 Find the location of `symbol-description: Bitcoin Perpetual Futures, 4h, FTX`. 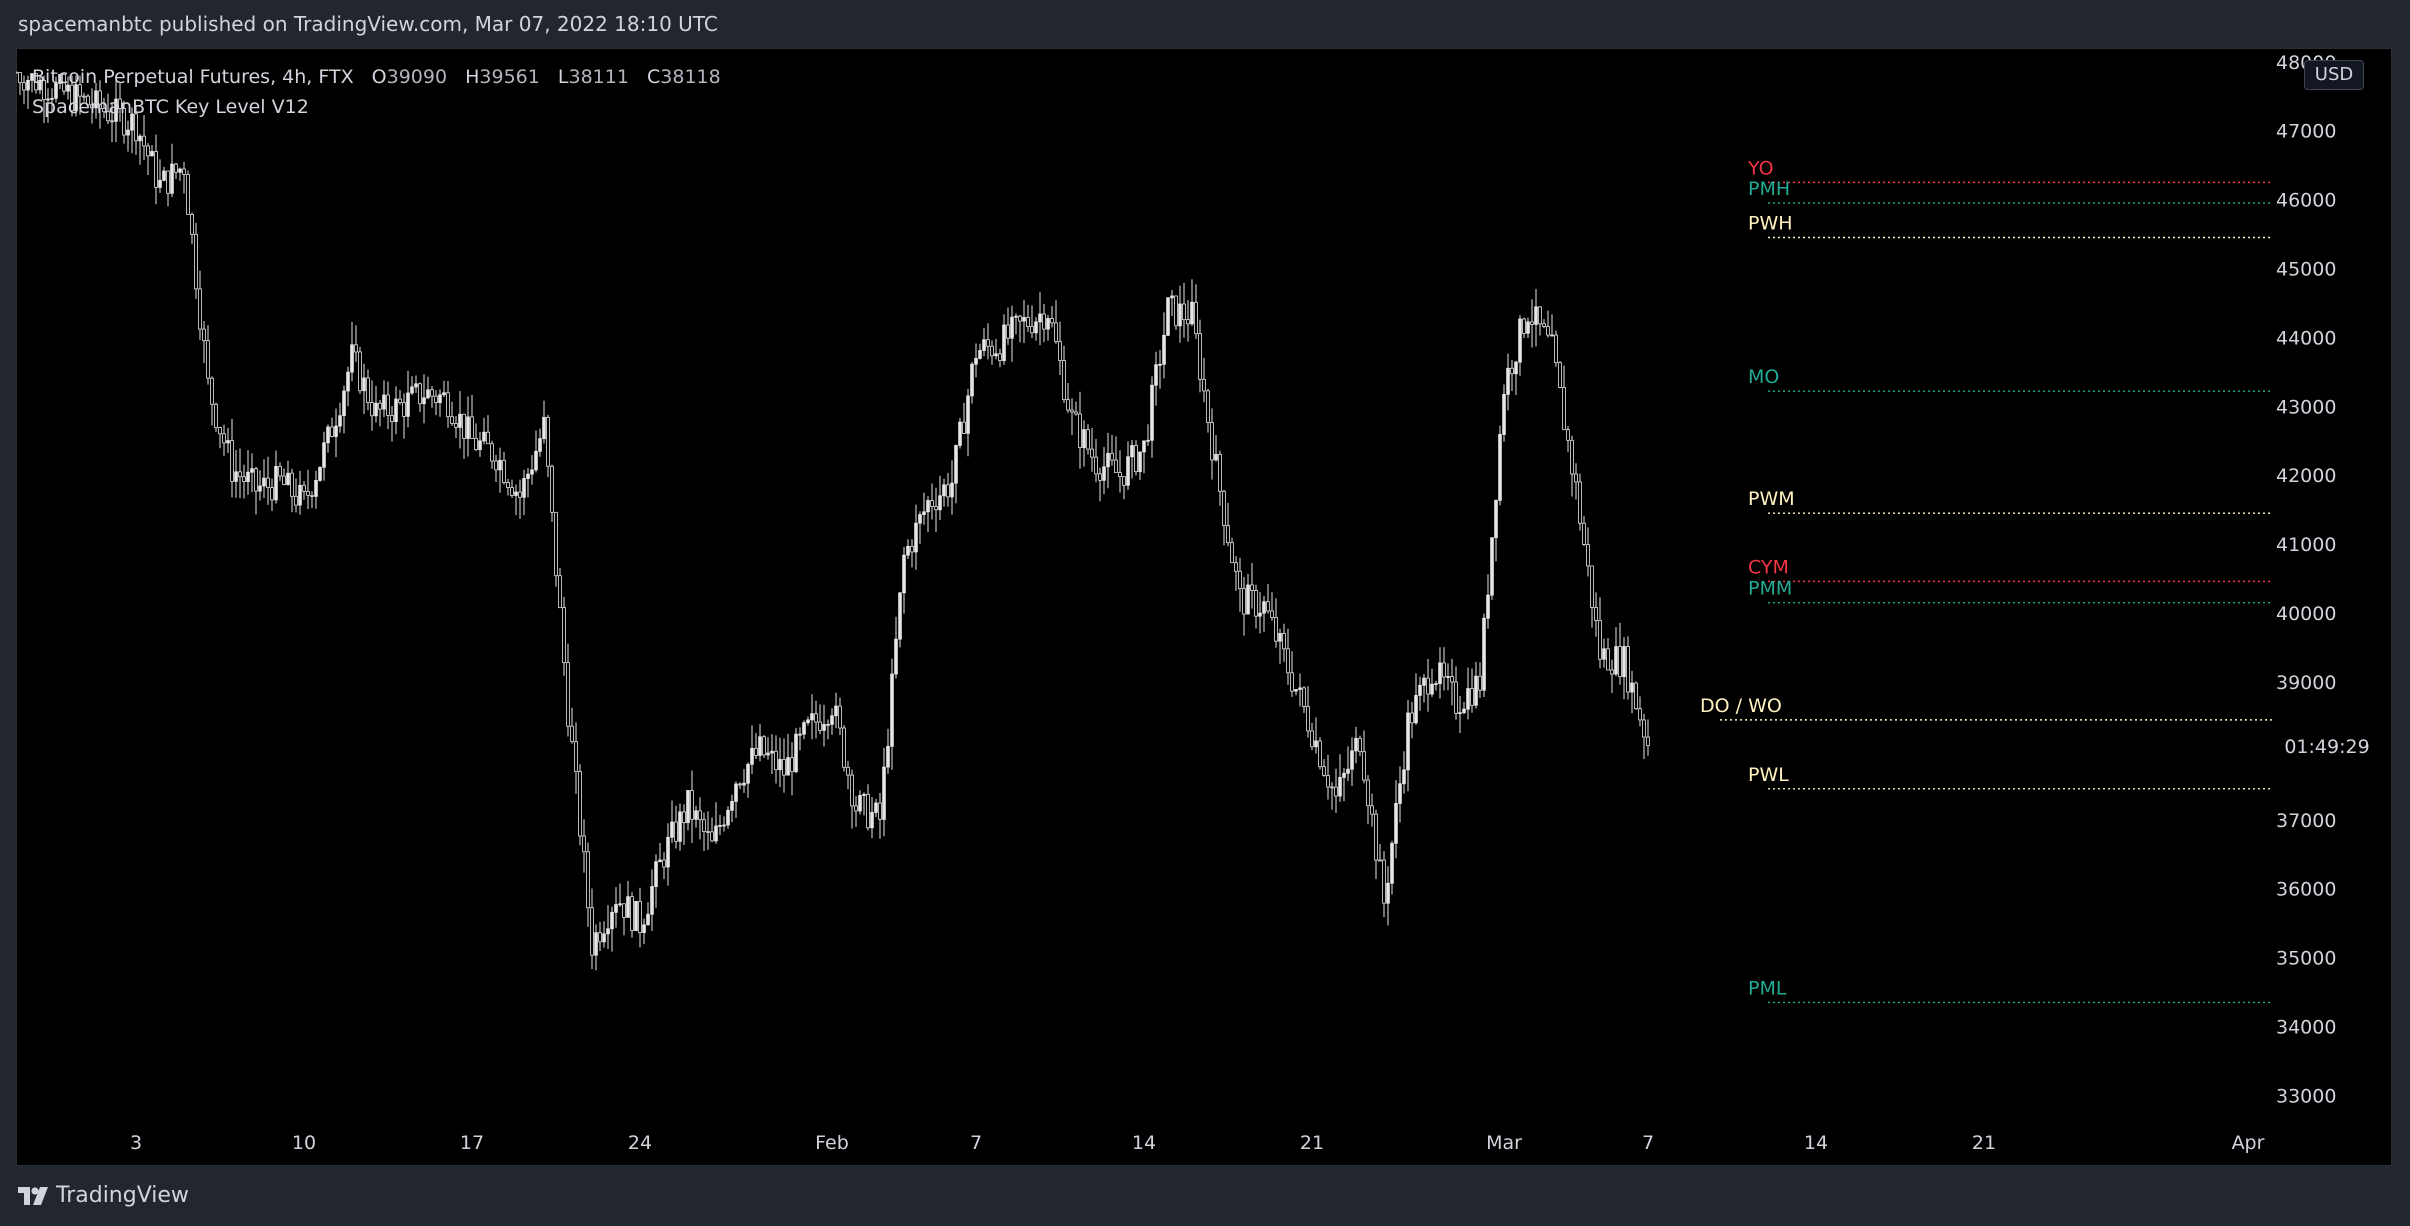

symbol-description: Bitcoin Perpetual Futures, 4h, FTX is located at coordinates (193, 77).